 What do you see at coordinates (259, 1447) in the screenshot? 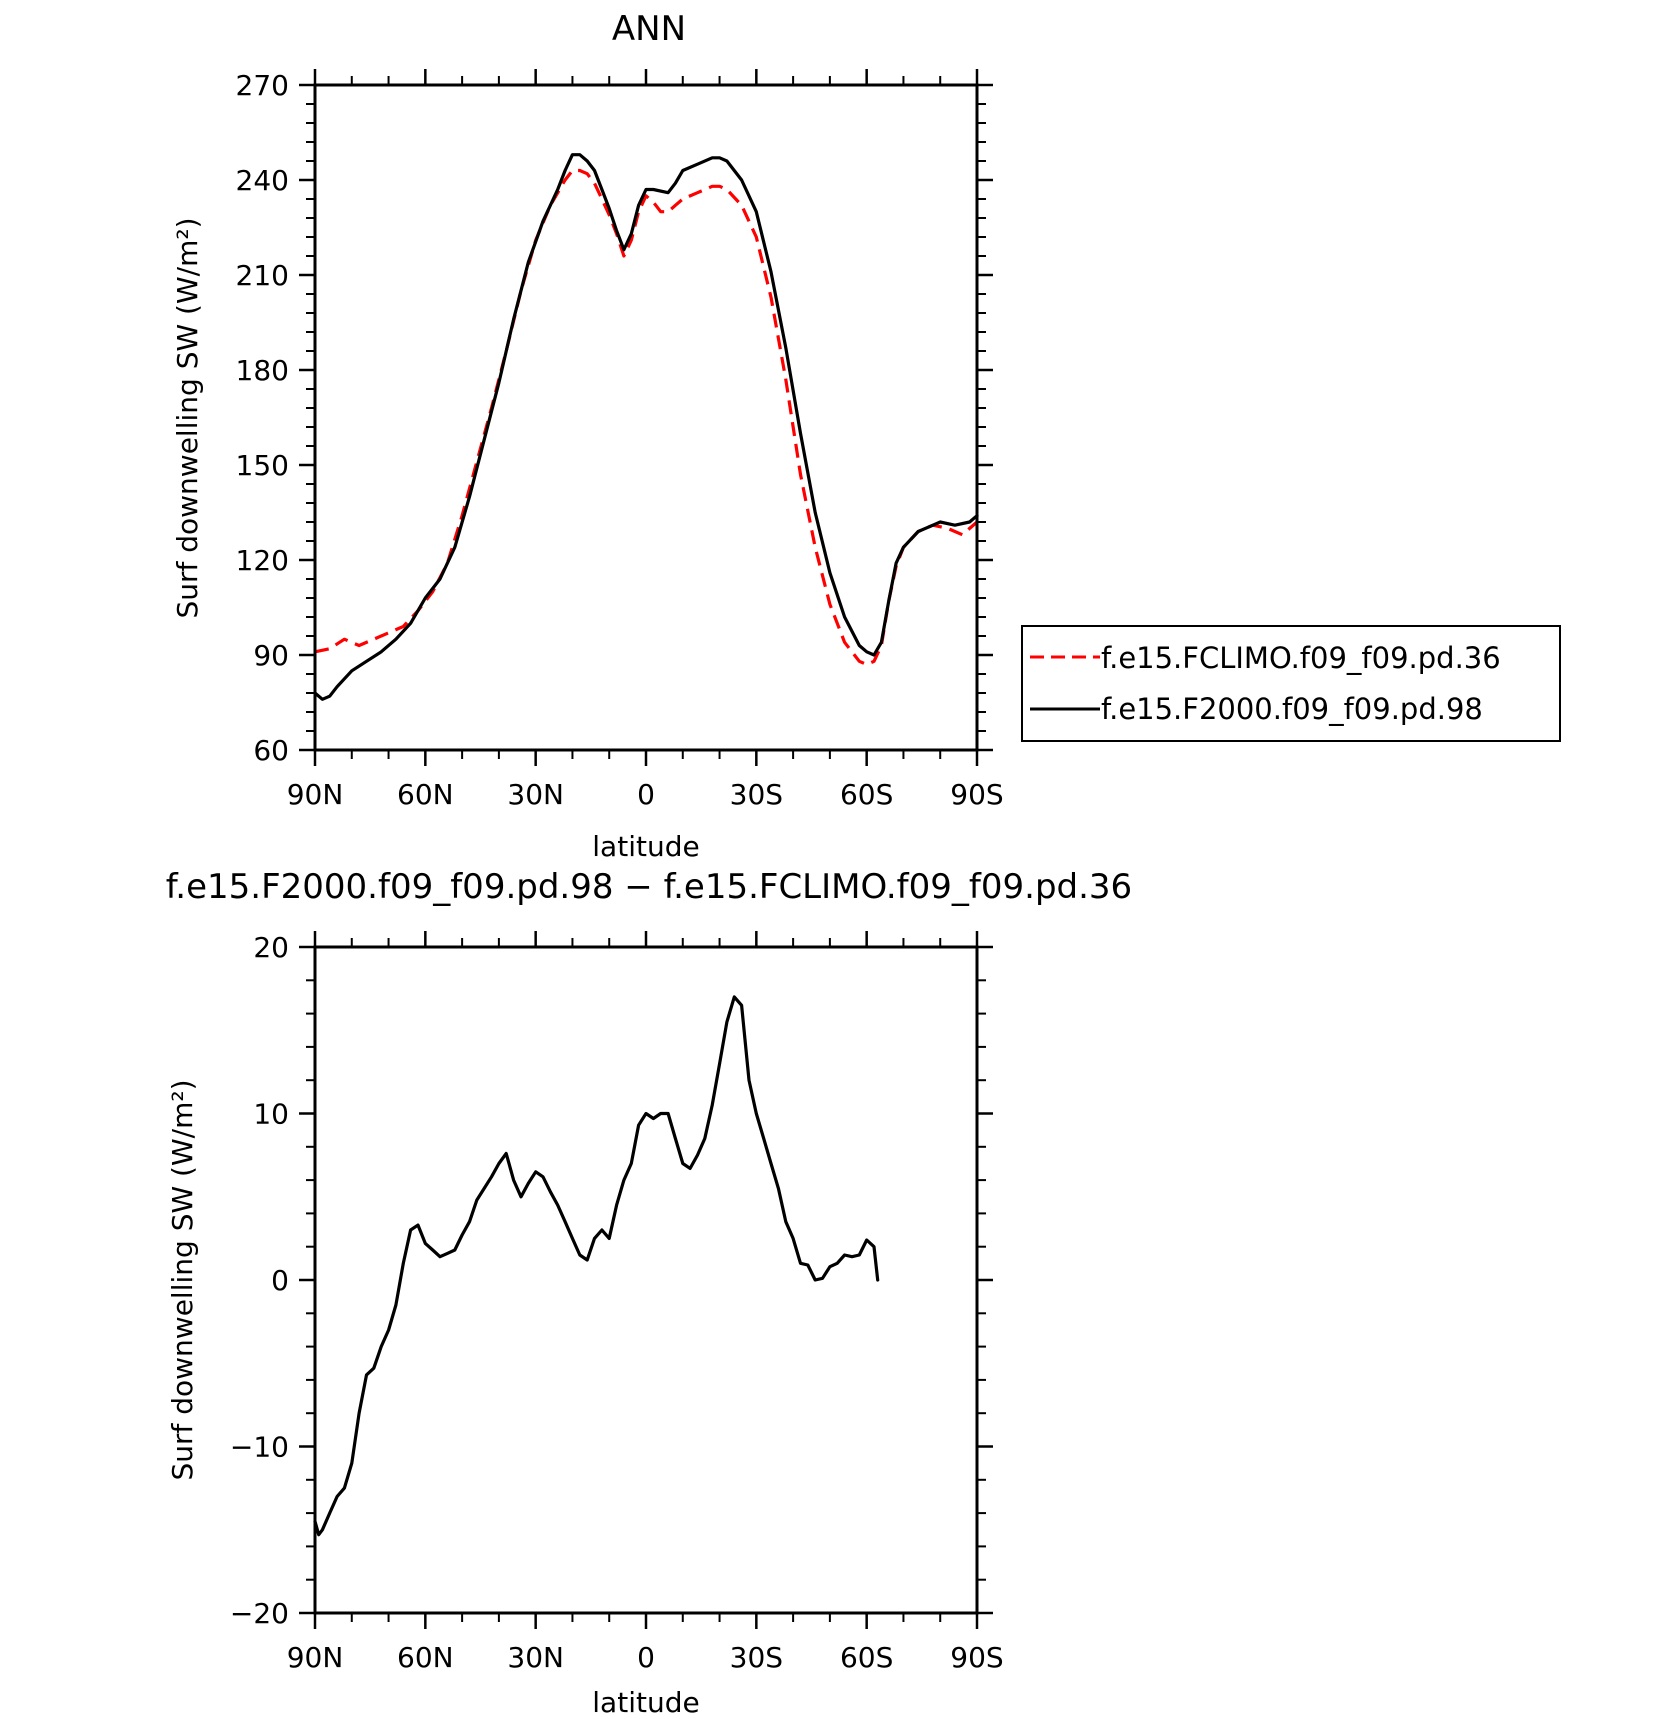
I see `y-tick-label: −10` at bounding box center [259, 1447].